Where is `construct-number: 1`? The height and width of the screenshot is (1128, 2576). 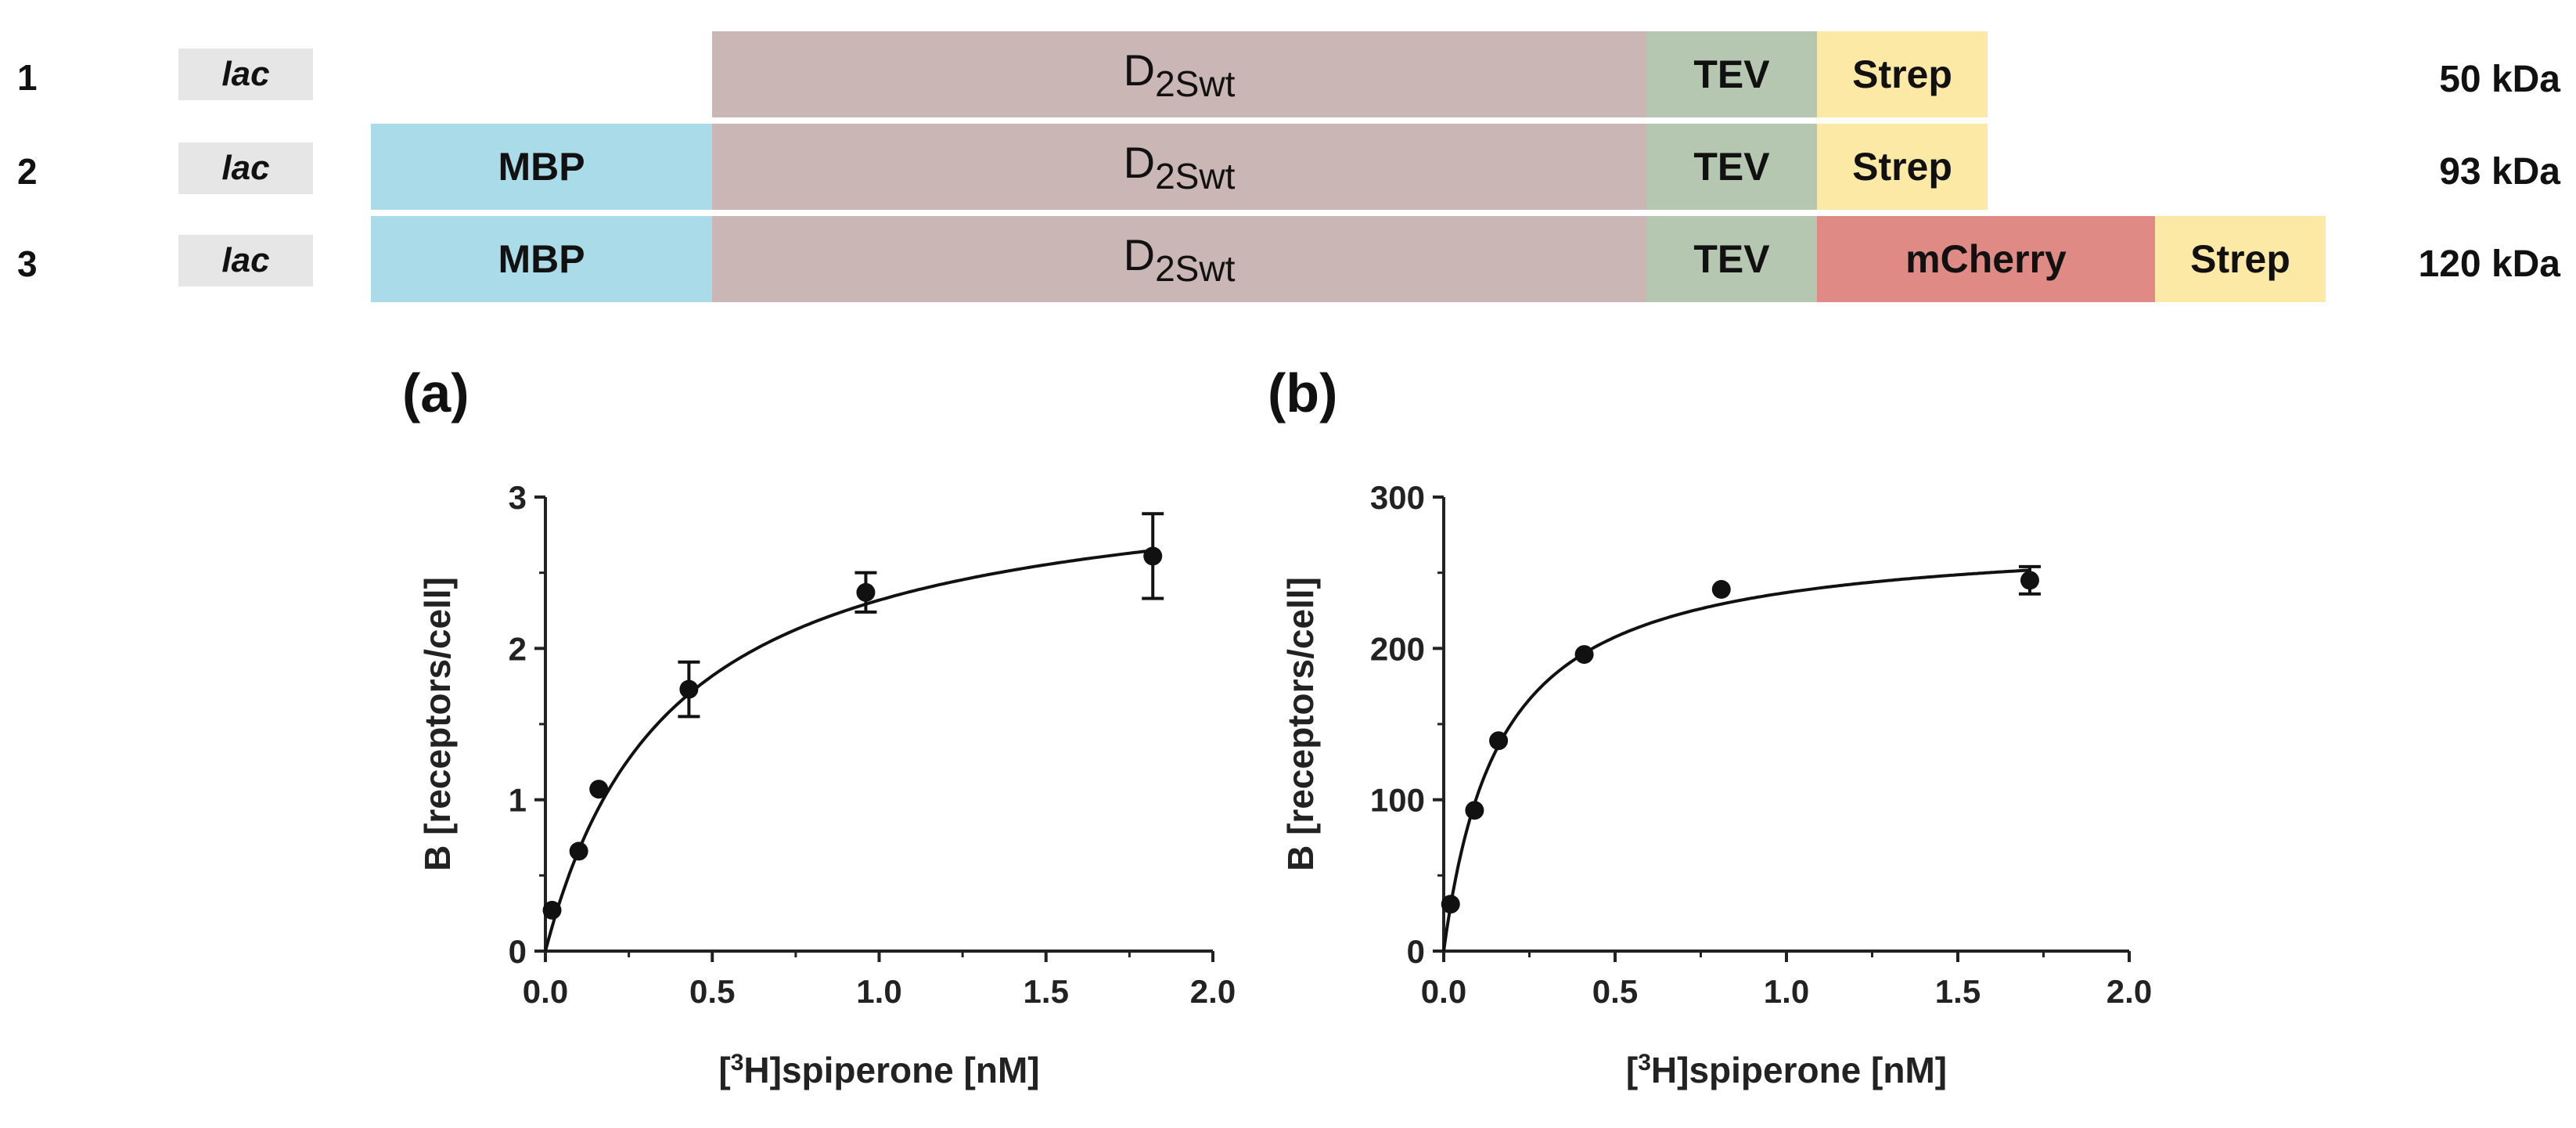 construct-number: 1 is located at coordinates (27, 78).